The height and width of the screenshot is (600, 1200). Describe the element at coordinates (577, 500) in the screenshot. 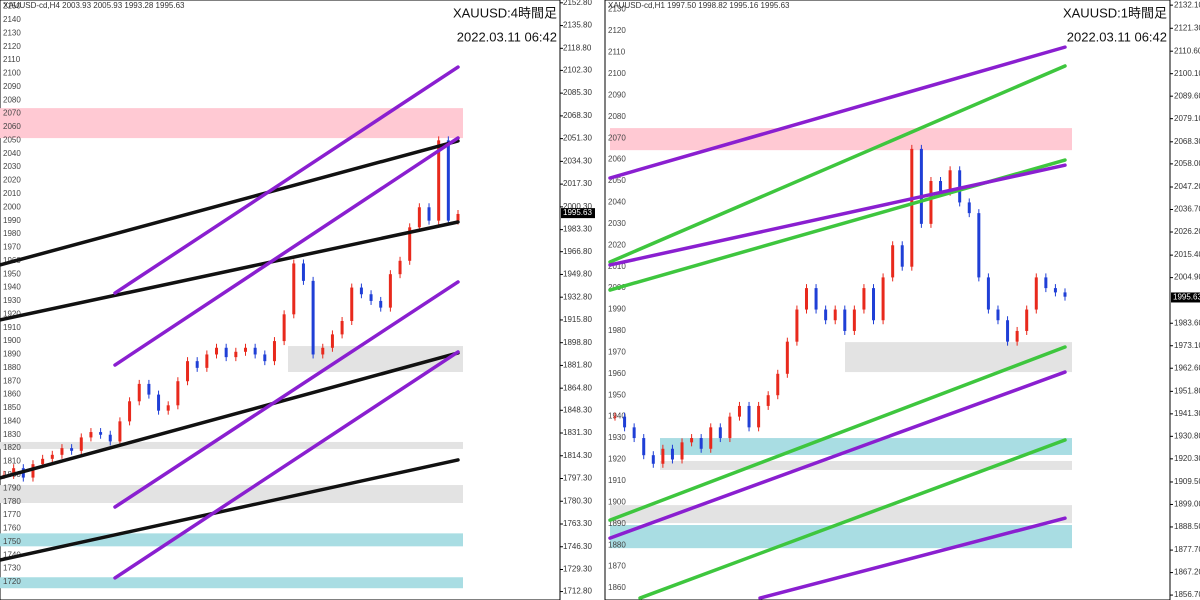

I see `y2-tick-label: 1780.30` at that location.